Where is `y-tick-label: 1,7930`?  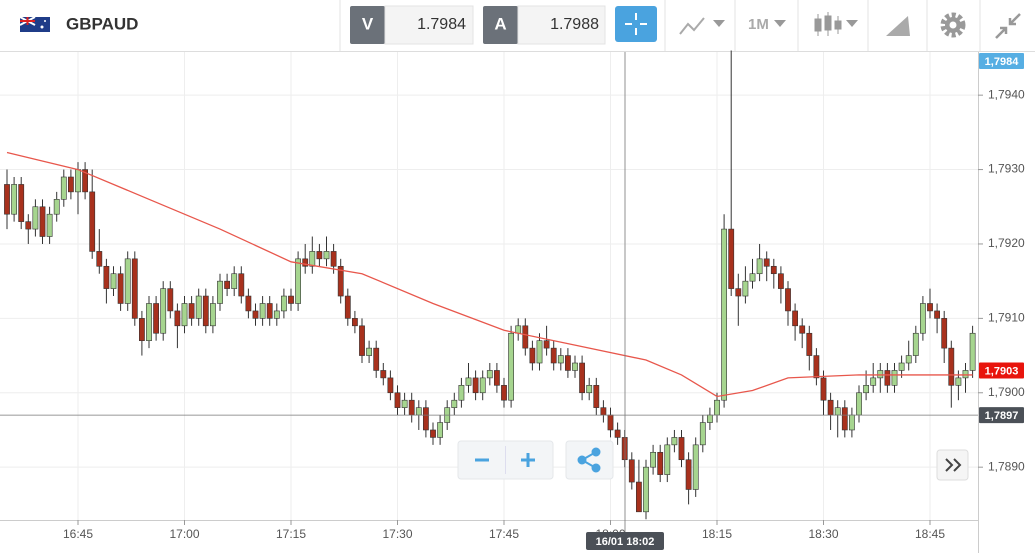 y-tick-label: 1,7930 is located at coordinates (1006, 169).